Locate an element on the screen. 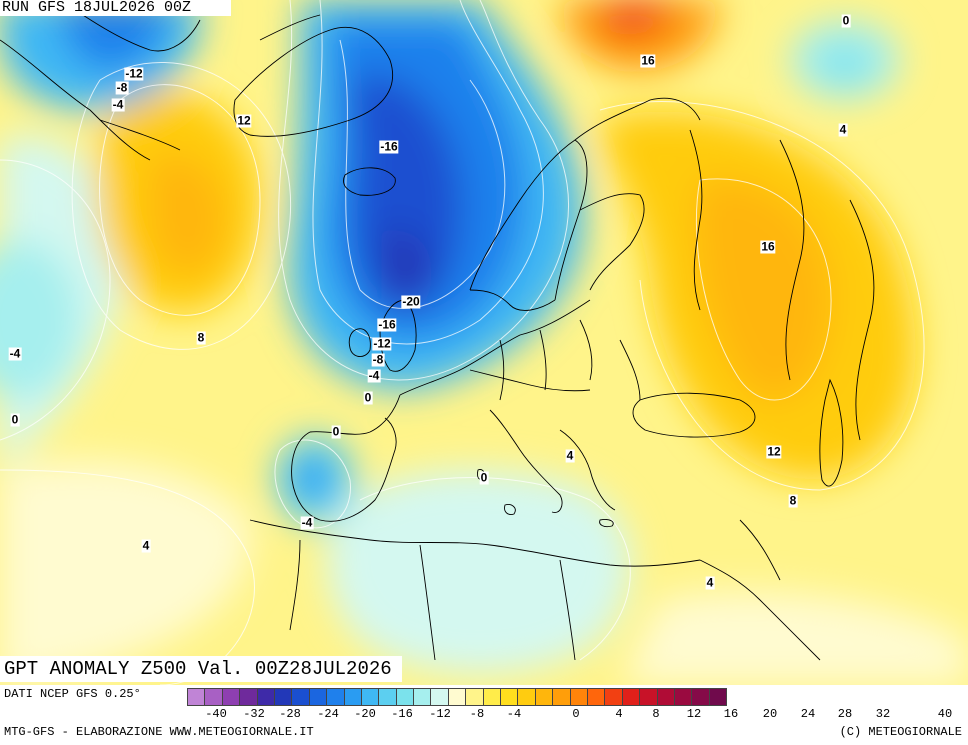  scale-tick-label: -40 is located at coordinates (216, 714).